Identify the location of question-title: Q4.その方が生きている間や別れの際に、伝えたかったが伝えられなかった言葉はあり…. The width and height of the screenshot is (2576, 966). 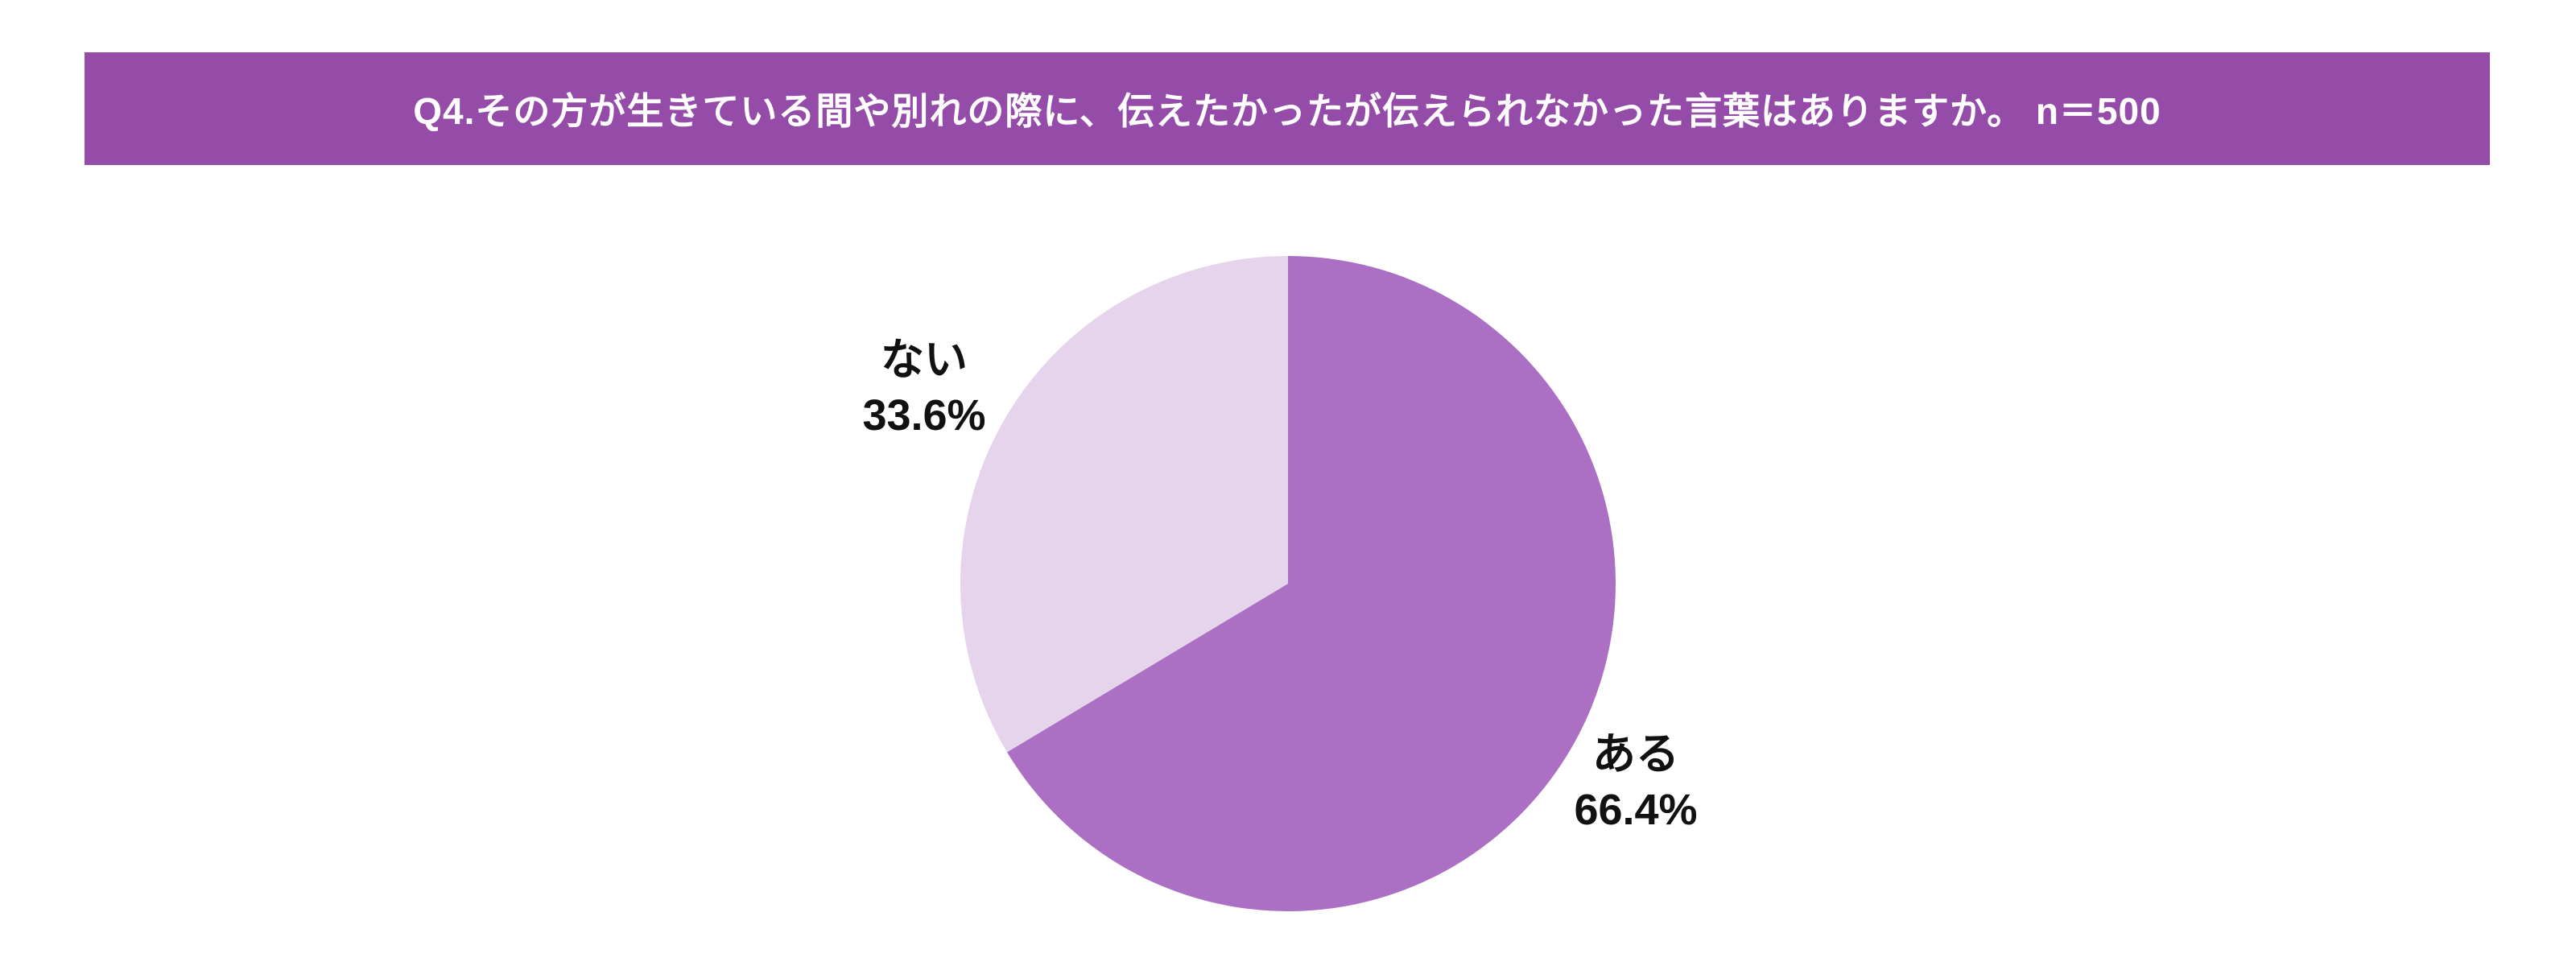
(1287, 111).